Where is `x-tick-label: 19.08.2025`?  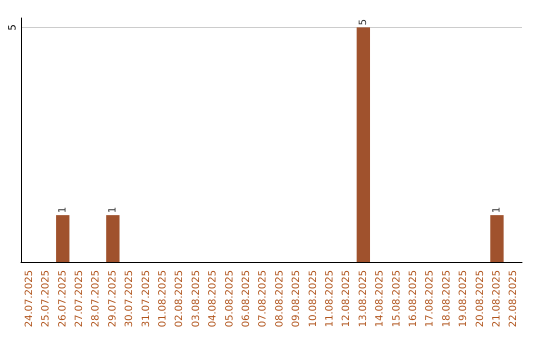
x-tick-label: 19.08.2025 is located at coordinates (464, 299).